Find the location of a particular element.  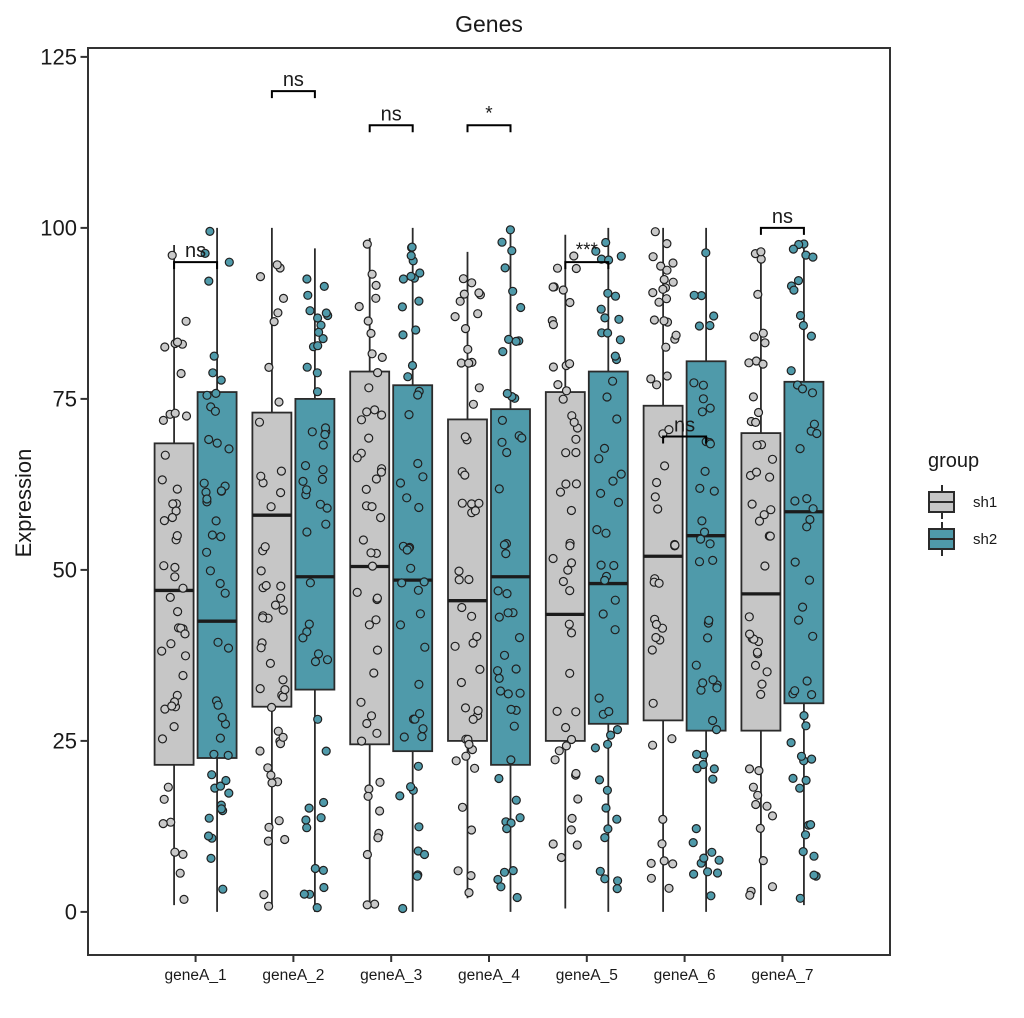

jitter-points-geneA_6-sh1 is located at coordinates (663, 560).